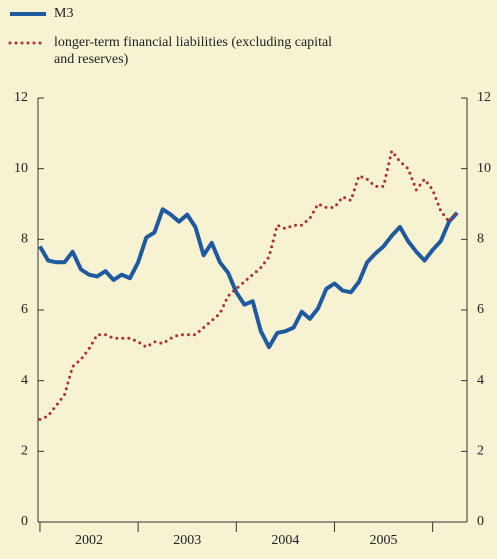  What do you see at coordinates (24, 309) in the screenshot?
I see `y-tick-label: 6` at bounding box center [24, 309].